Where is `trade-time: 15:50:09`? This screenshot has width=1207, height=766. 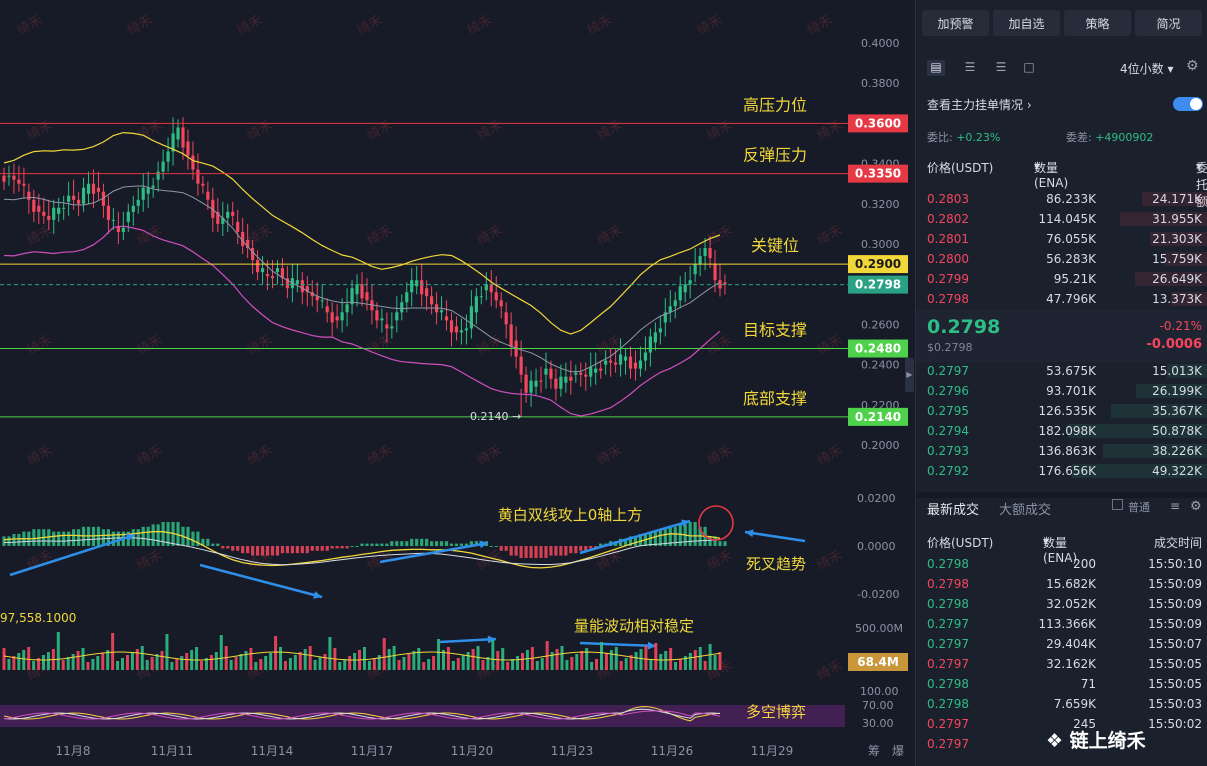
trade-time: 15:50:09 is located at coordinates (1175, 584).